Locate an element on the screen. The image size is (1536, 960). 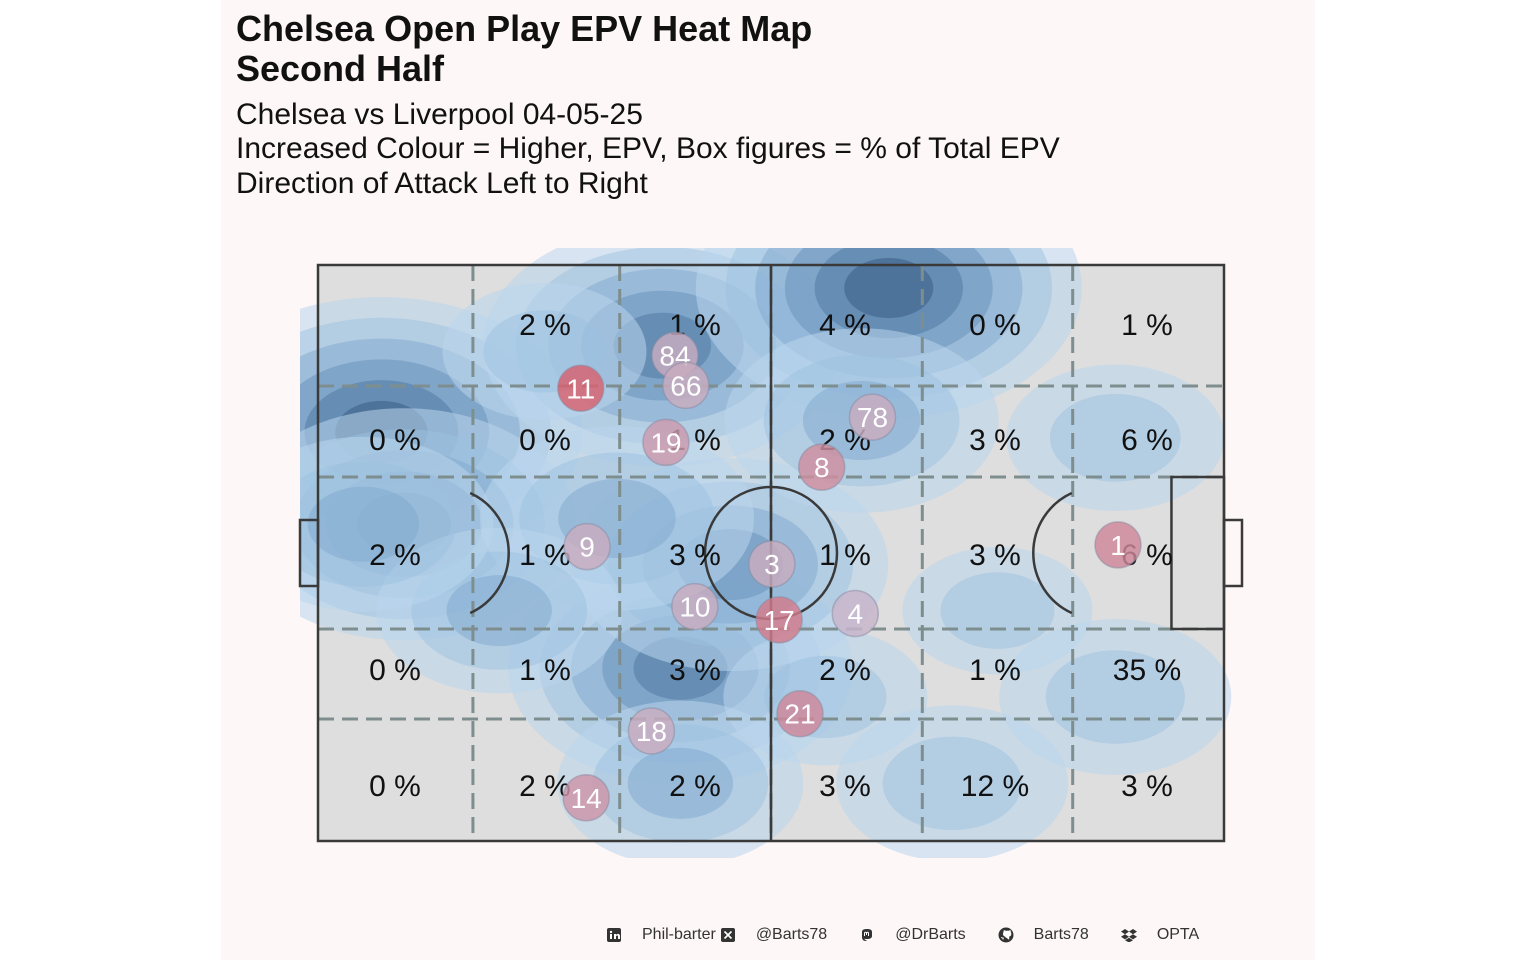
player-marker: 3 is located at coordinates (772, 564).